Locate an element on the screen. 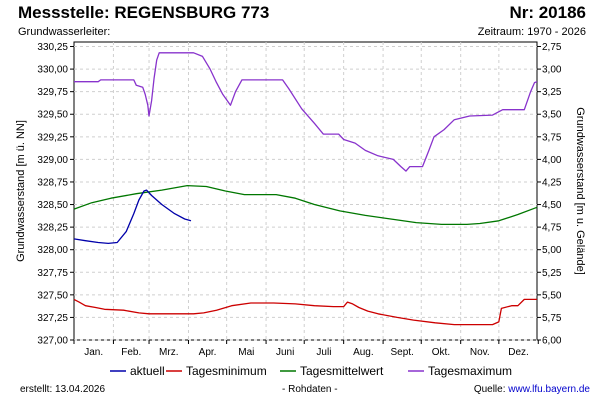 The height and width of the screenshot is (400, 600). y2-tick-label: 6,00 is located at coordinates (552, 341).